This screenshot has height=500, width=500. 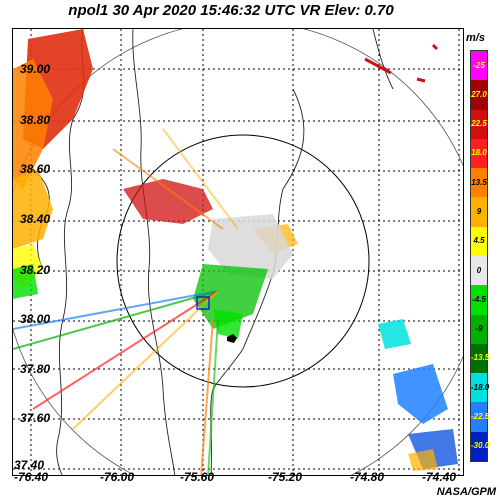 What do you see at coordinates (367, 477) in the screenshot?
I see `lon-label-74-80: -74.80` at bounding box center [367, 477].